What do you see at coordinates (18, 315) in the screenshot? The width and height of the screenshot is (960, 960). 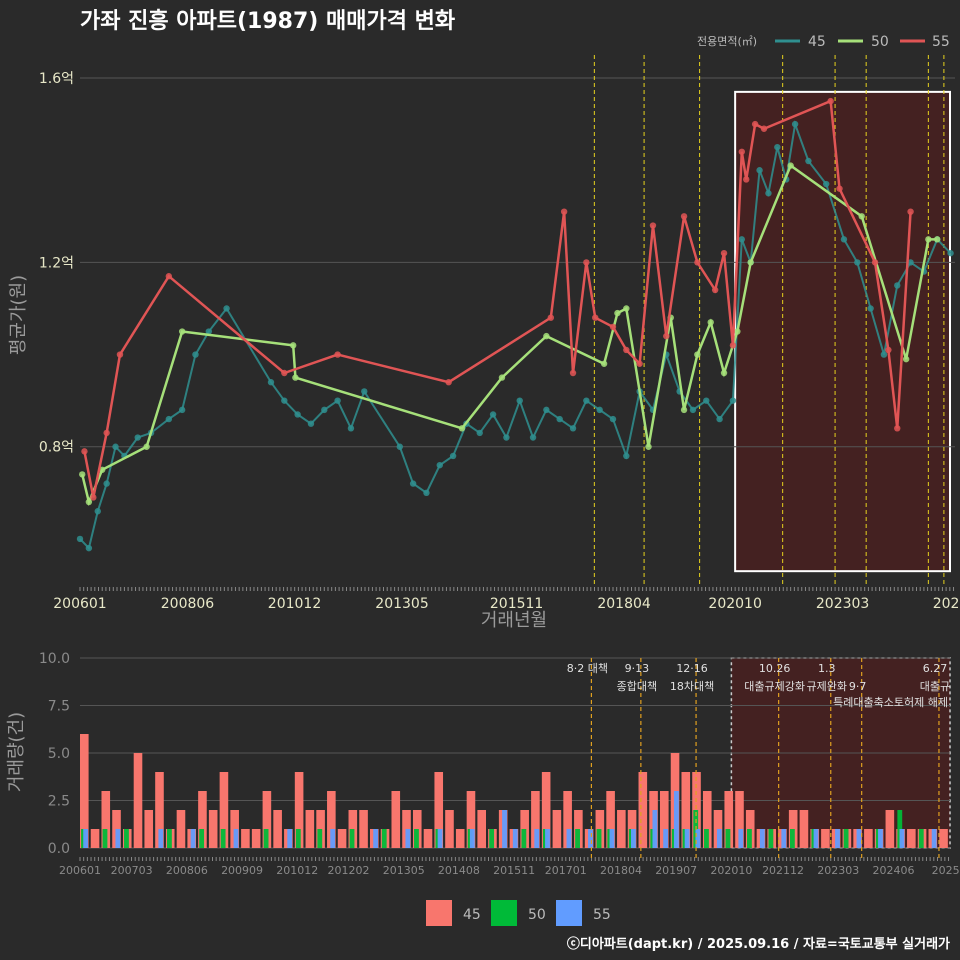 I see `y-axis-title: 평균가(원)` at bounding box center [18, 315].